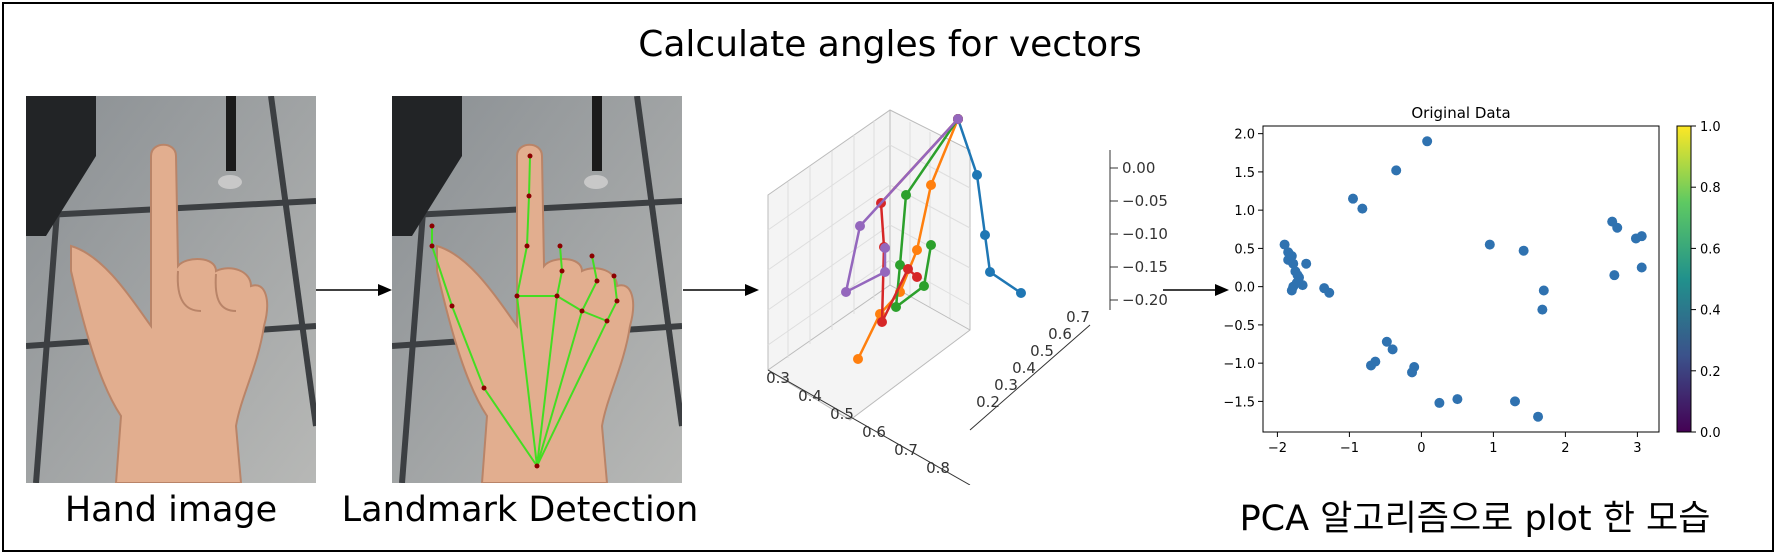 The image size is (1780, 558). What do you see at coordinates (938, 468) in the screenshot?
I see `x-tick-label: 0.8` at bounding box center [938, 468].